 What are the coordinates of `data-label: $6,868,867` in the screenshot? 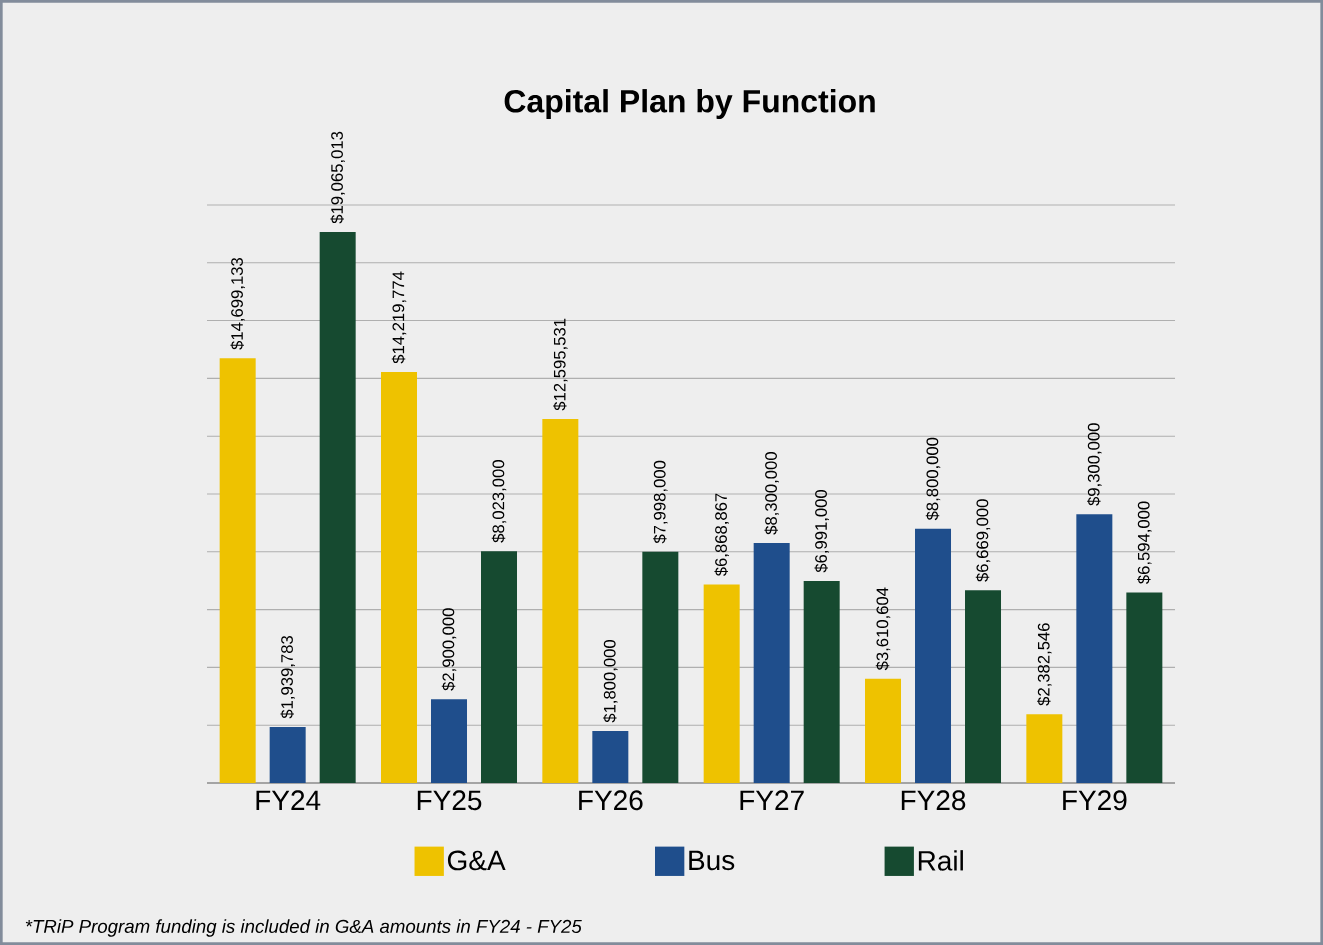 It's located at (721, 535).